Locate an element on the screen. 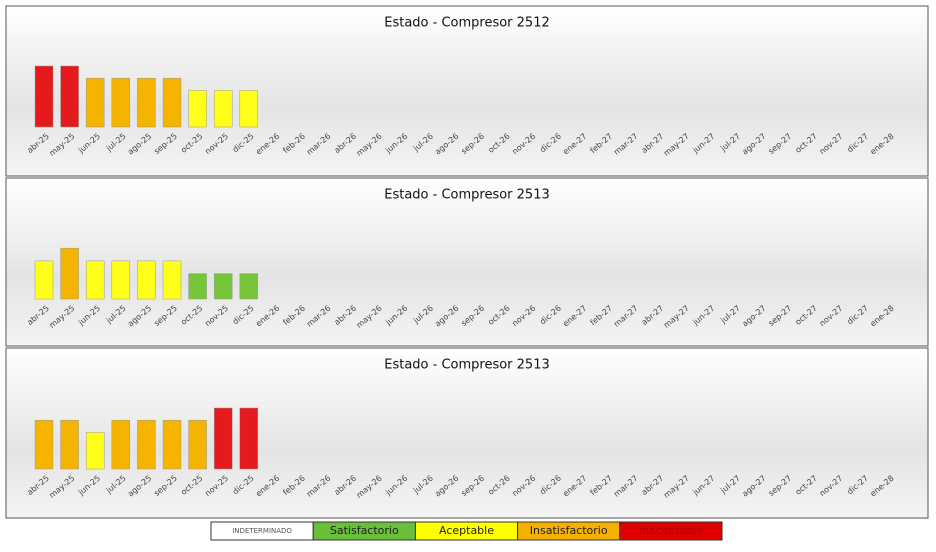  legend-label: Insatisfactorio is located at coordinates (569, 530).